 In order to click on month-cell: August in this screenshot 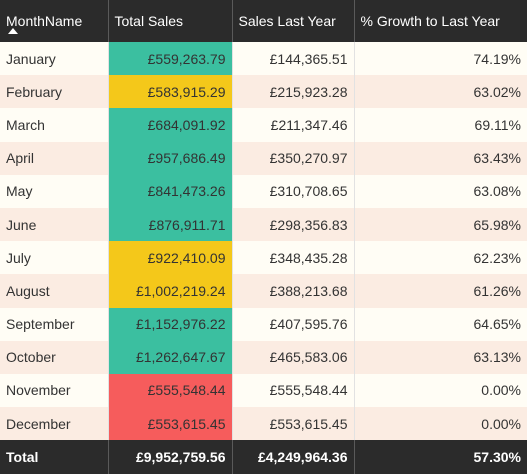, I will do `click(54, 291)`.